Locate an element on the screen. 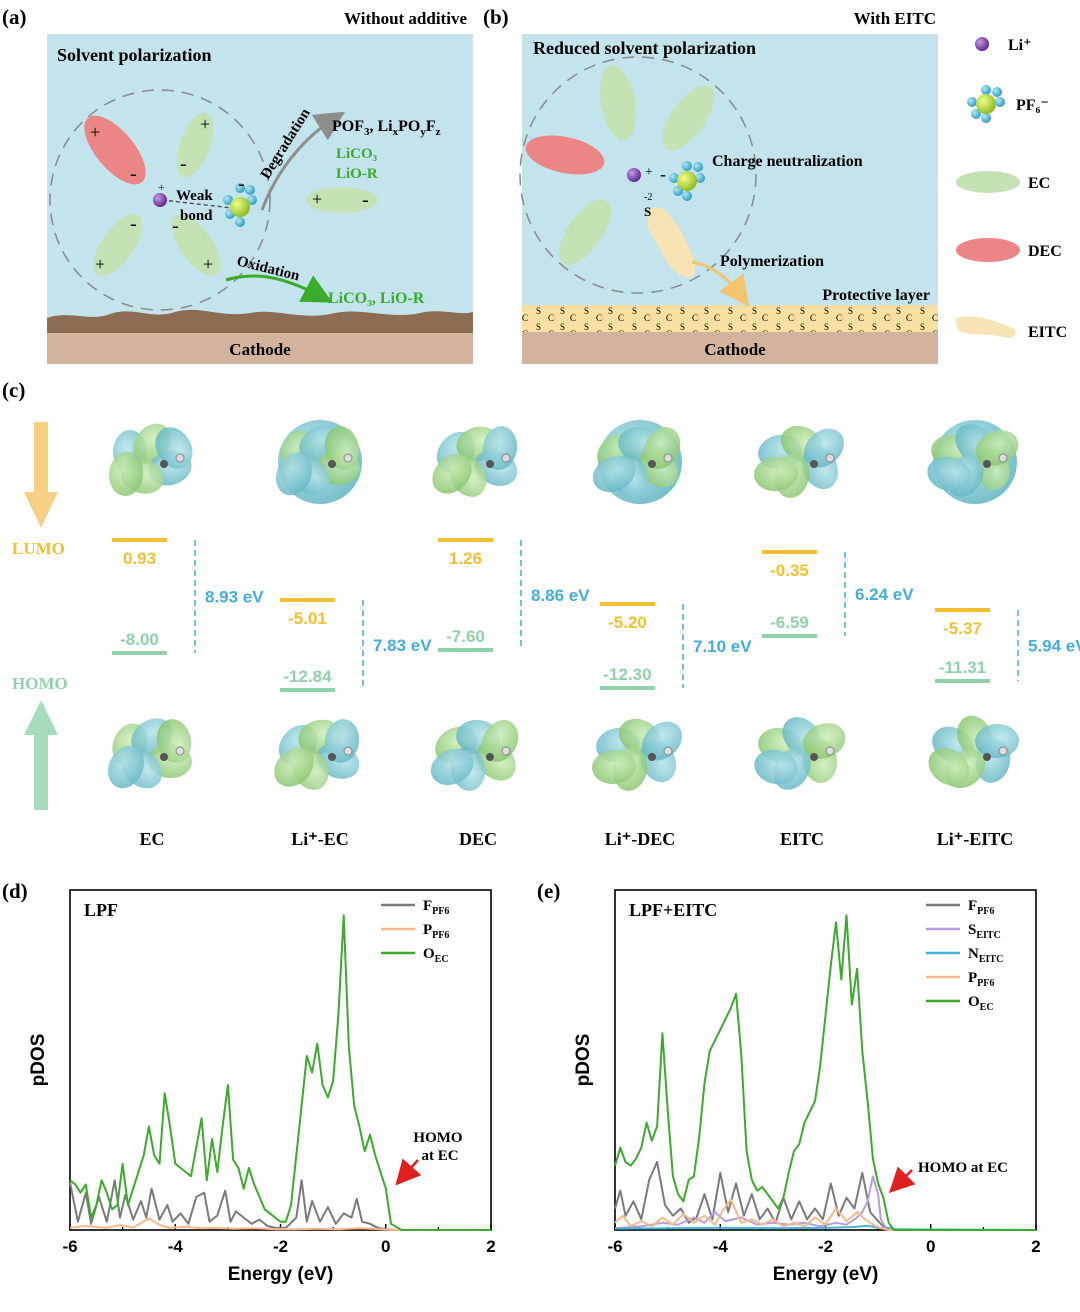 This screenshot has height=1312, width=1080. panel-a-electrolyte-box is located at coordinates (260, 199).